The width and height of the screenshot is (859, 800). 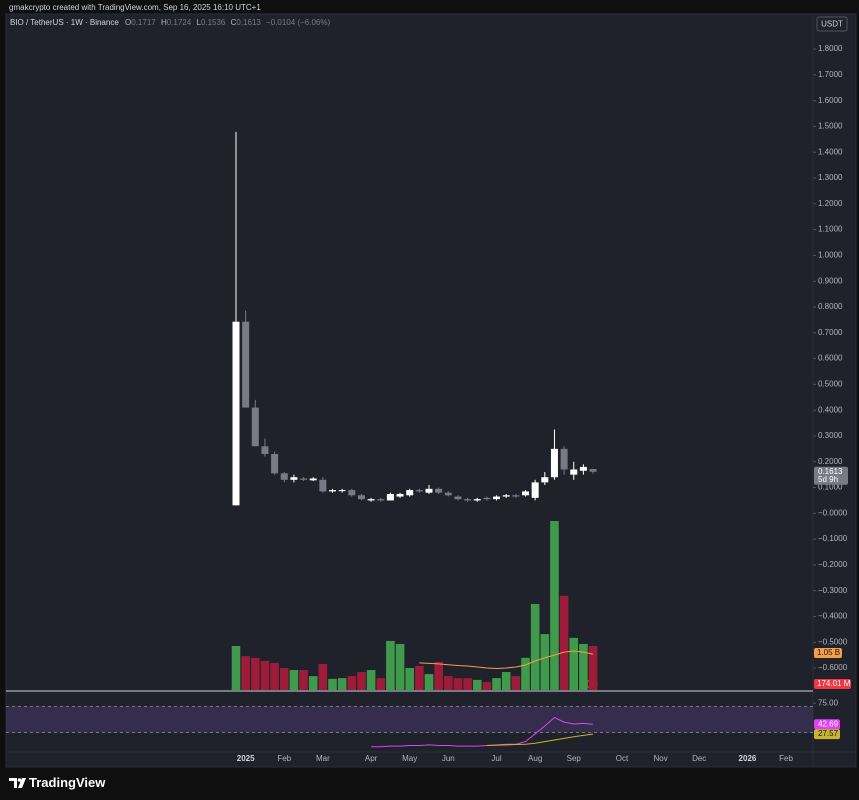 I want to click on x-tick-label: Nov, so click(x=660, y=758).